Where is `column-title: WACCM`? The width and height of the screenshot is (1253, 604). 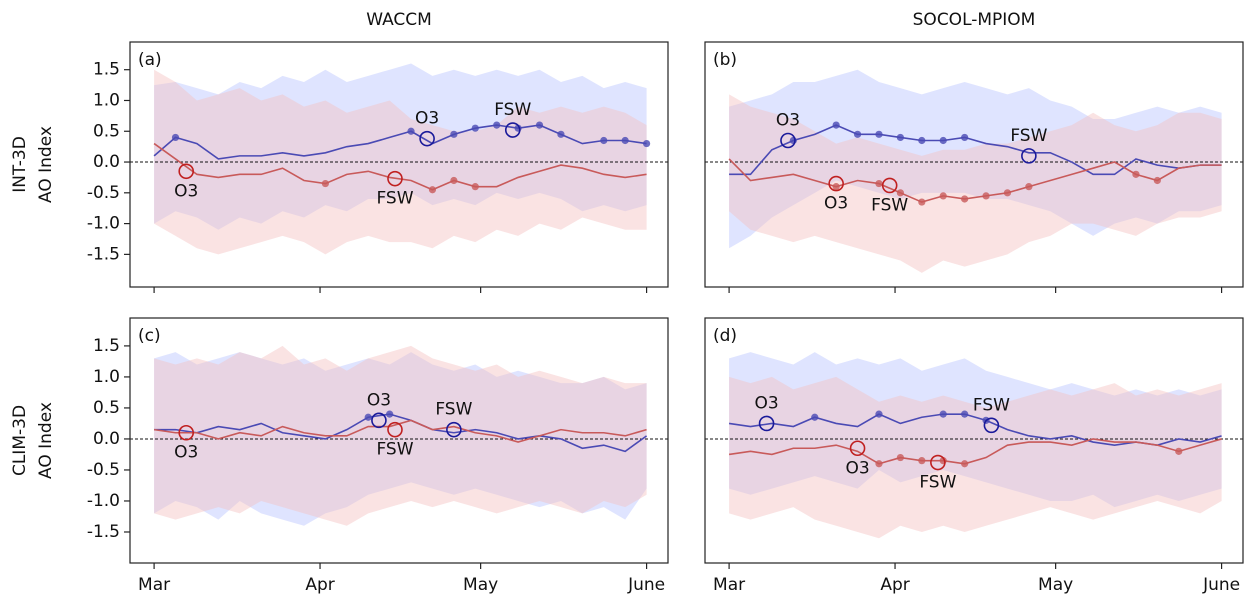
column-title: WACCM is located at coordinates (399, 20).